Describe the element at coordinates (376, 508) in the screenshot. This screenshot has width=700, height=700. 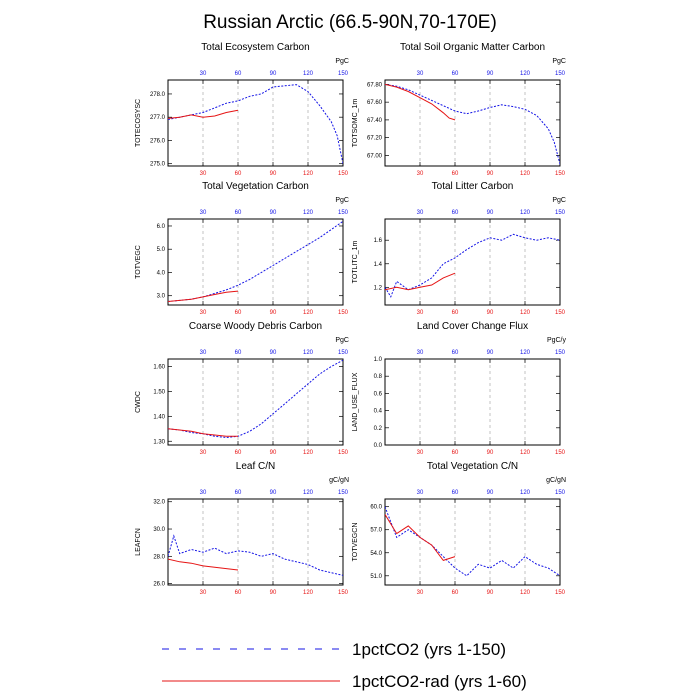
I see `y-tick-label: 60.0` at that location.